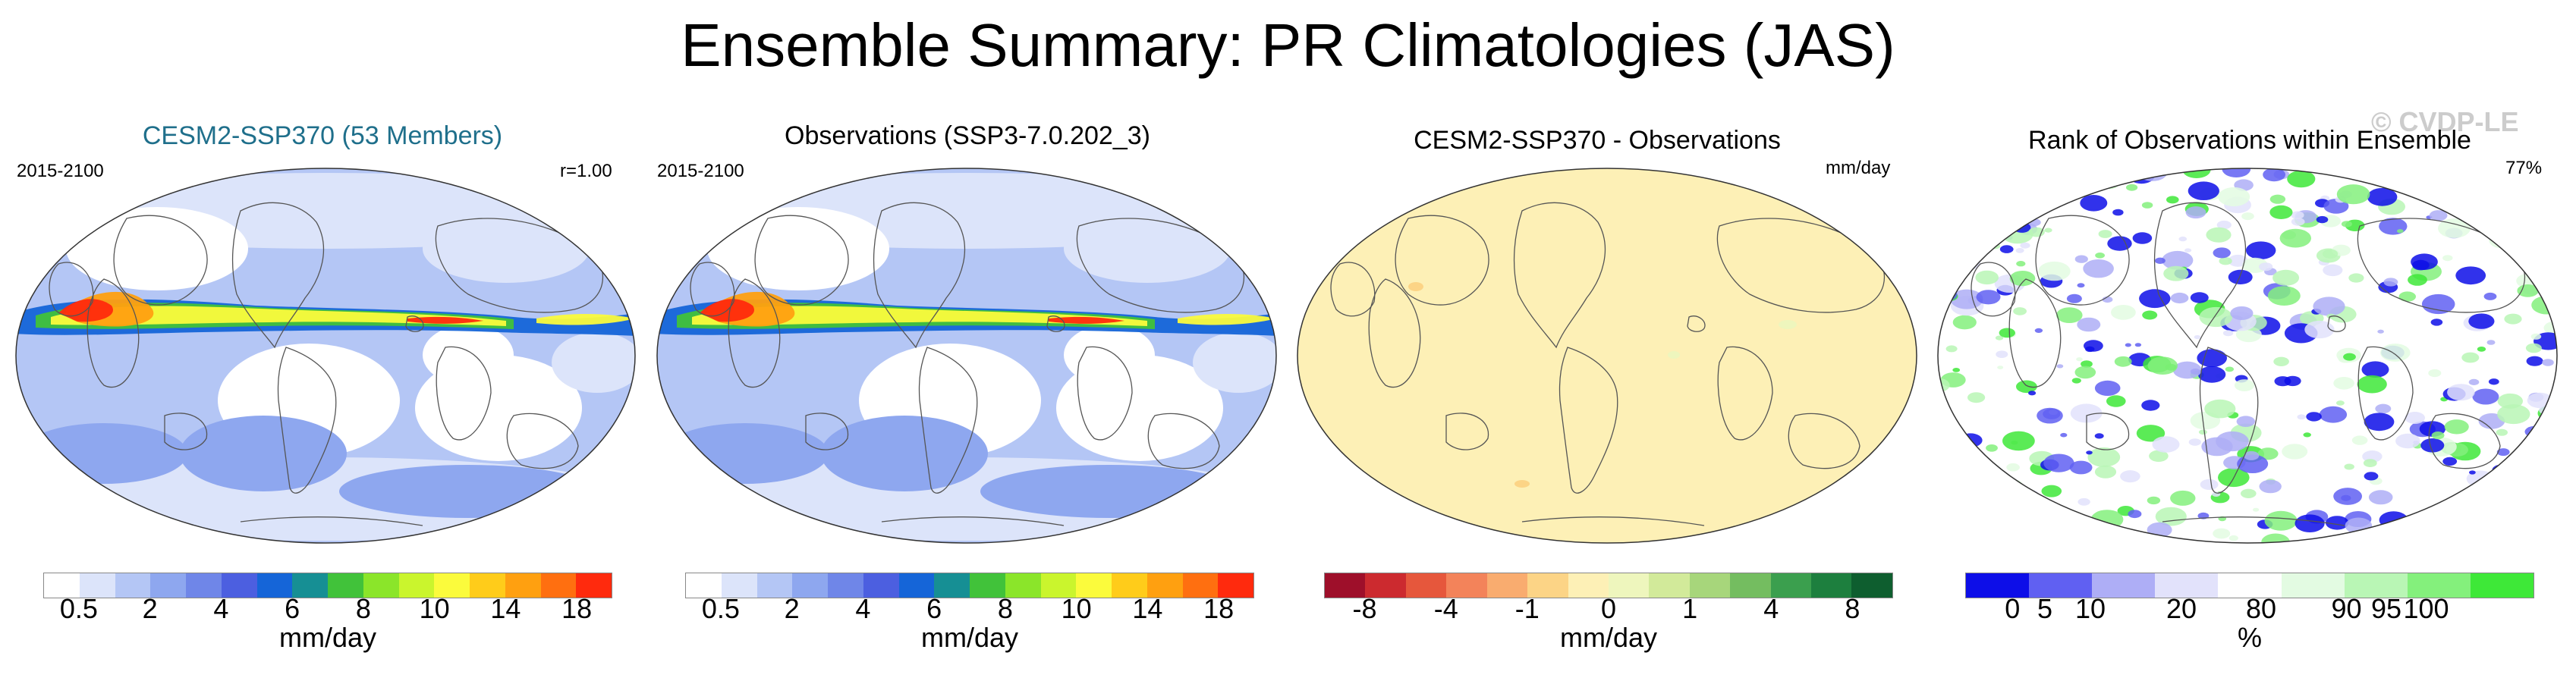  What do you see at coordinates (2249, 637) in the screenshot?
I see `panel-4-colorbar-unit: %` at bounding box center [2249, 637].